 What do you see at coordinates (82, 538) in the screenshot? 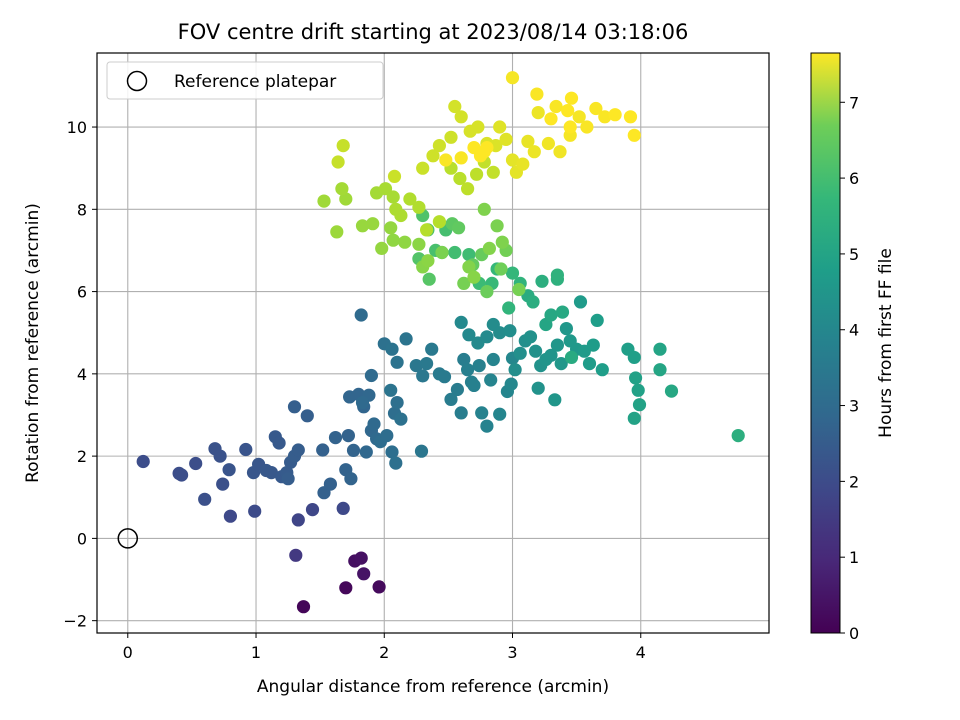
I see `y-tick-label: 0` at bounding box center [82, 538].